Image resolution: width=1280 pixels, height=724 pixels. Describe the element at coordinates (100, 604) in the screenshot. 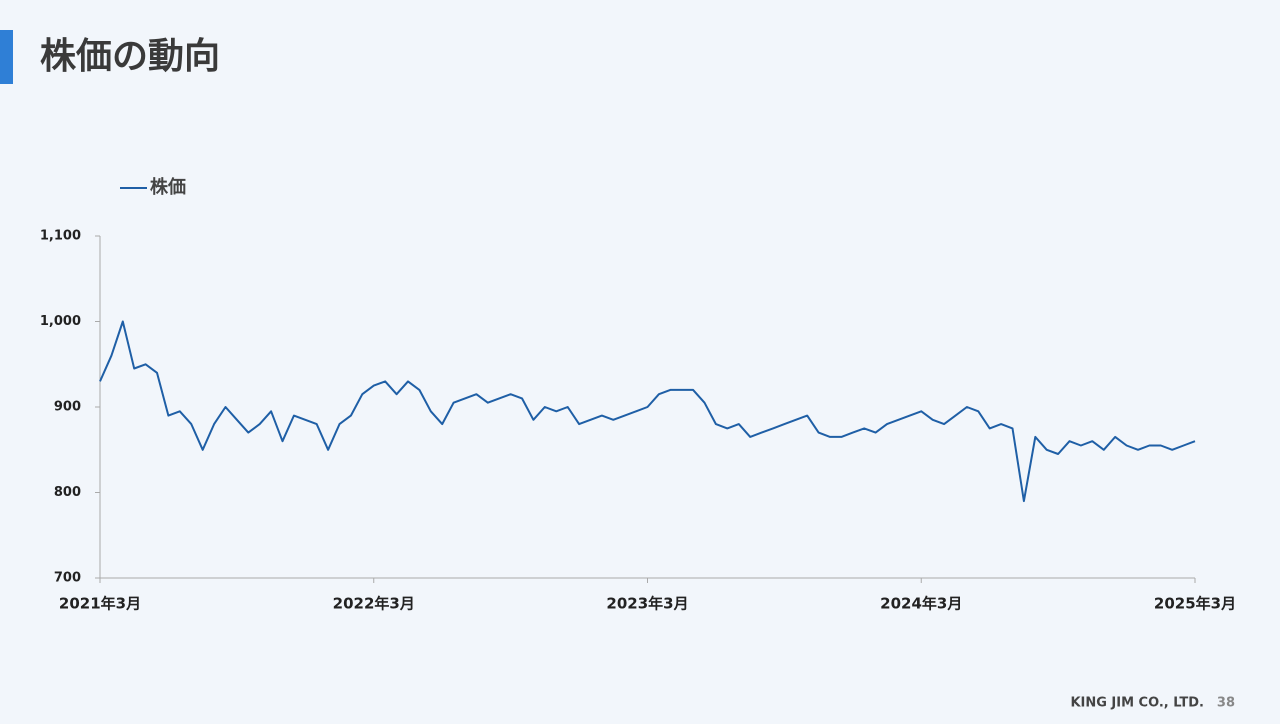

I see `x-tick-label: 2021年3月` at that location.